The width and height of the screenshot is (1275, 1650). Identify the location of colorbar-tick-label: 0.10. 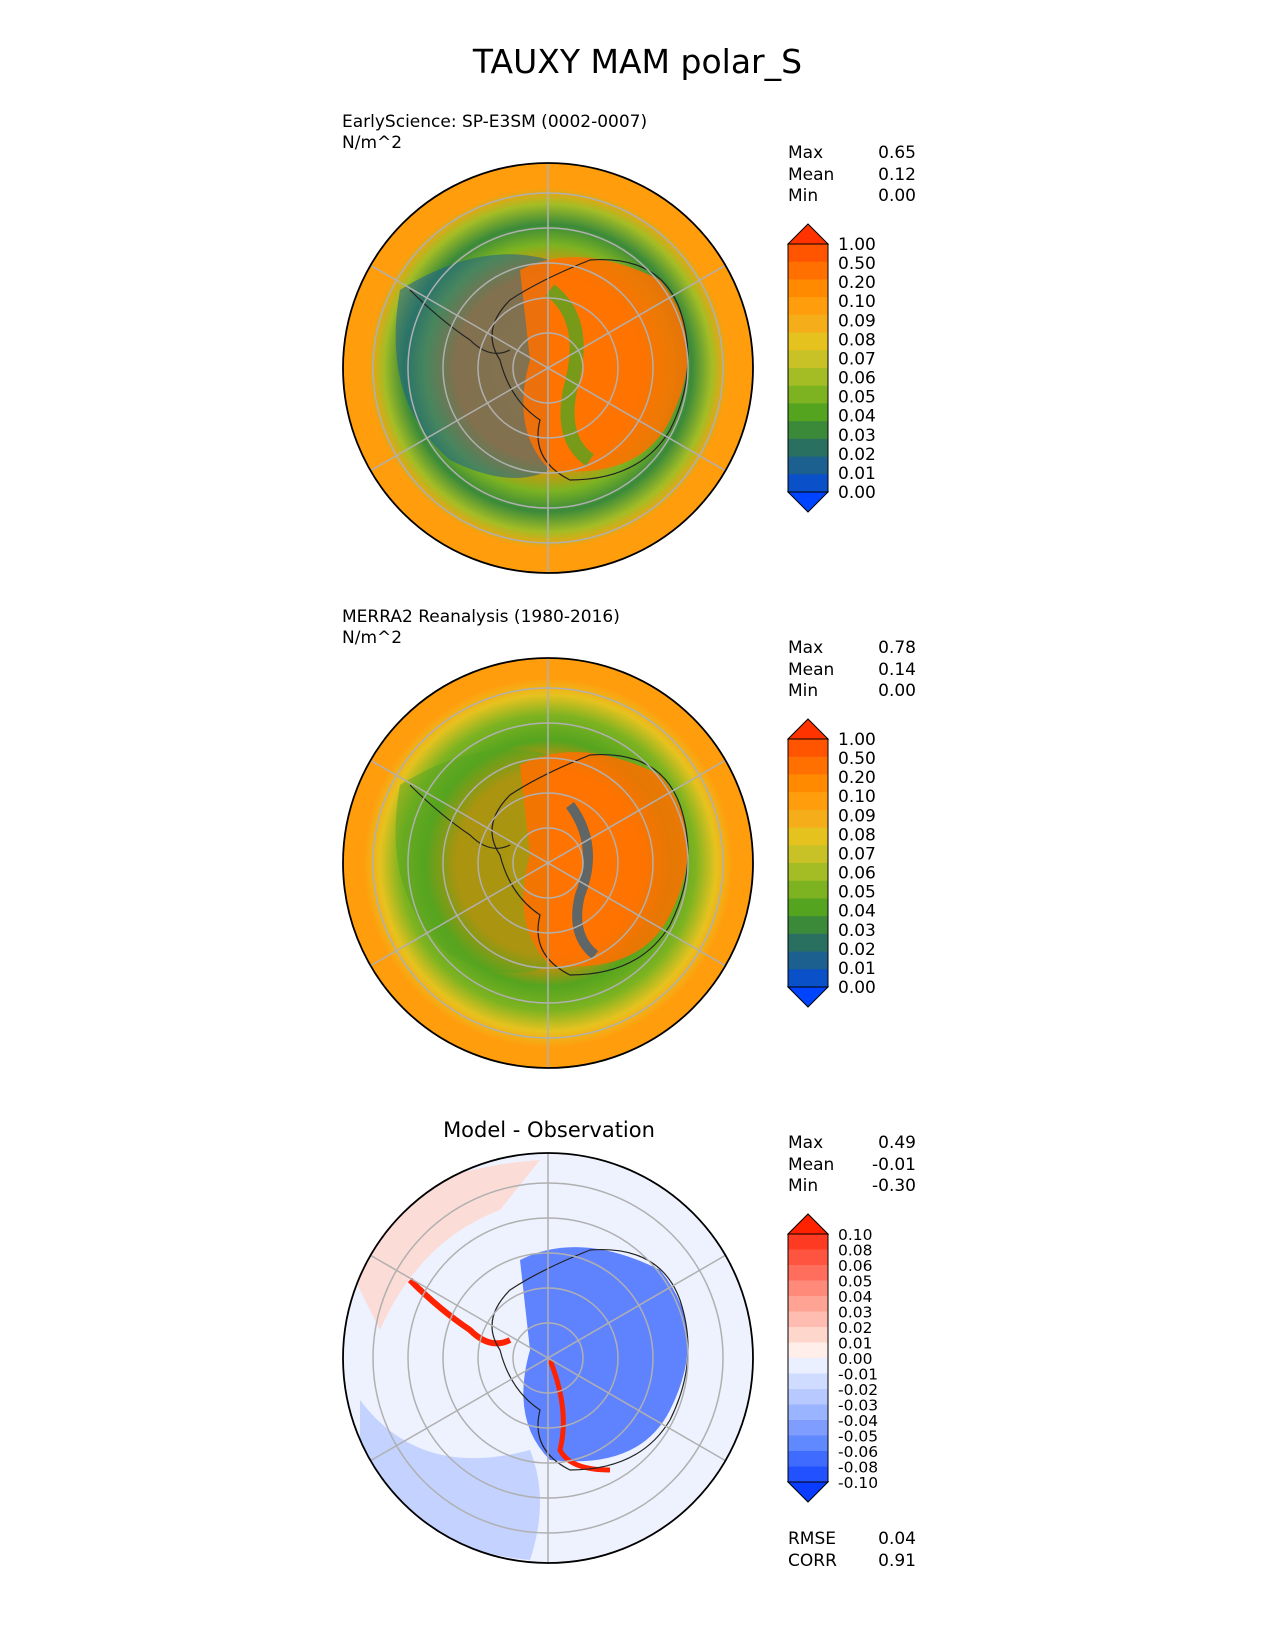
(857, 302).